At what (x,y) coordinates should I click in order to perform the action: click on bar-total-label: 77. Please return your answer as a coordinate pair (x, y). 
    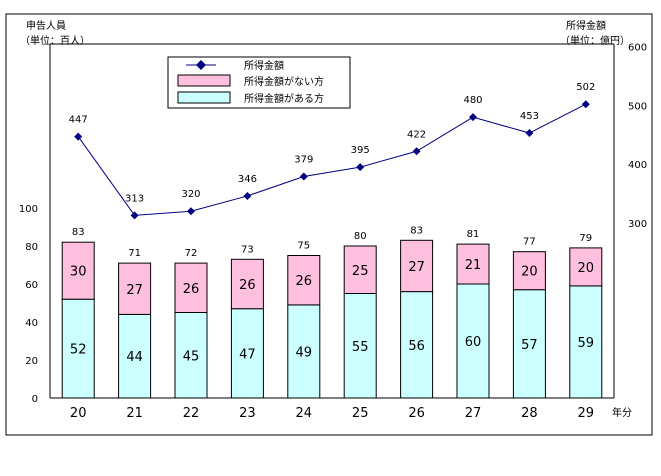
    Looking at the image, I should click on (529, 242).